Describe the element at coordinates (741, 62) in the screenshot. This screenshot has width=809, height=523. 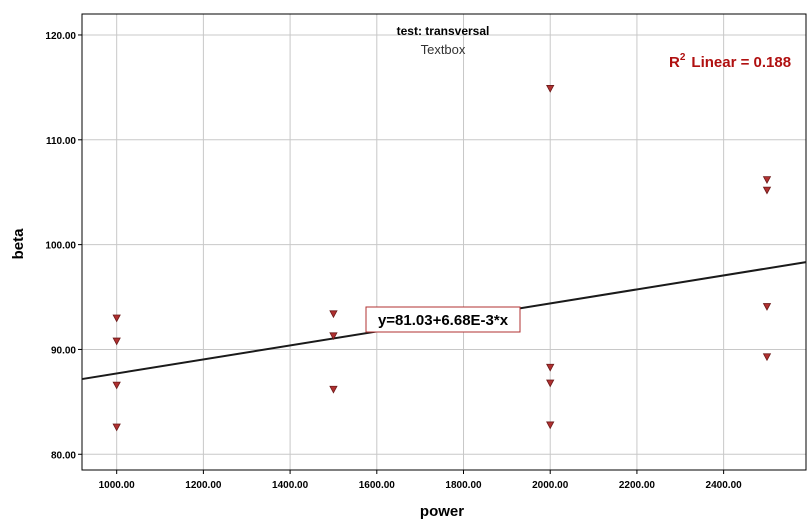
I see `r2-value: Linear = 0.188` at that location.